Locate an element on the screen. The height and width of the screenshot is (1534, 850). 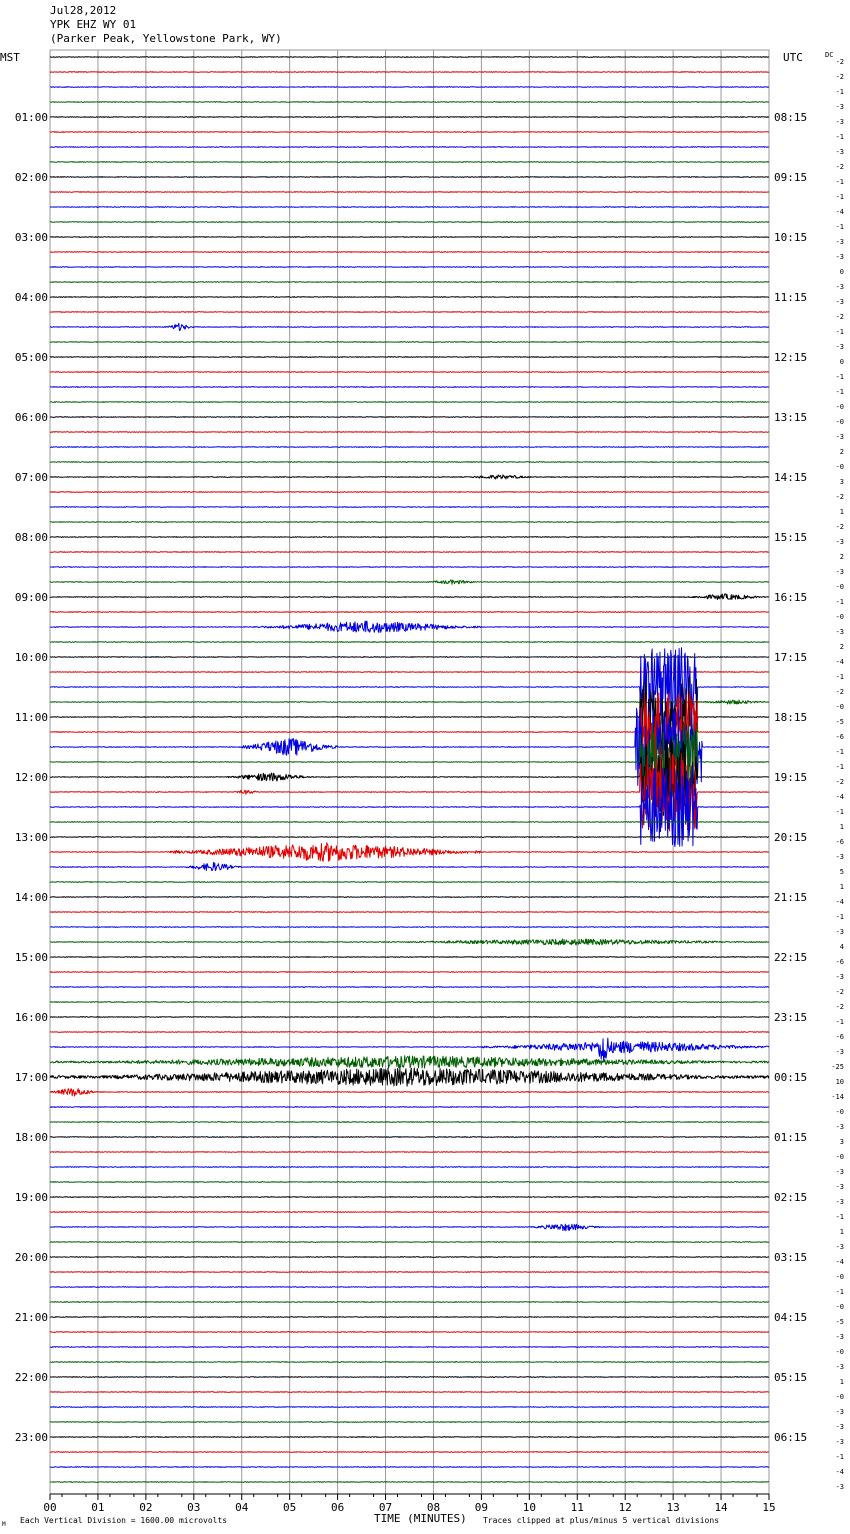
utc-hour-label: 08:15 is located at coordinates (790, 117).